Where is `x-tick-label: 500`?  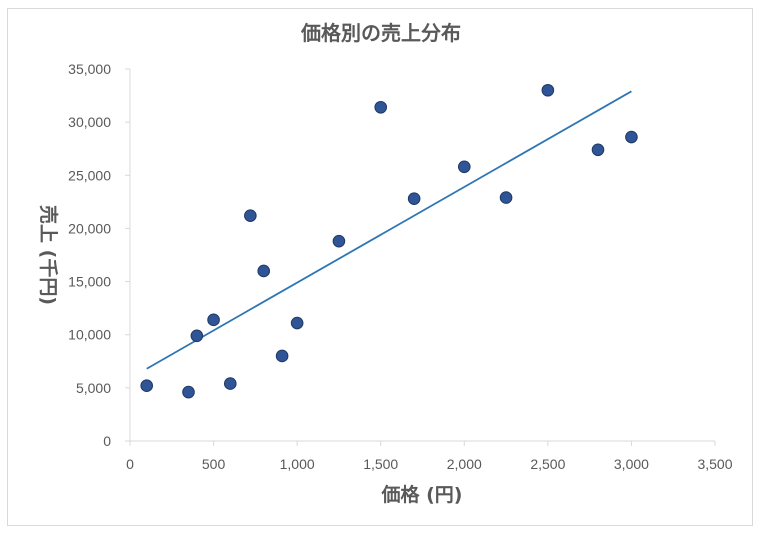 x-tick-label: 500 is located at coordinates (214, 464).